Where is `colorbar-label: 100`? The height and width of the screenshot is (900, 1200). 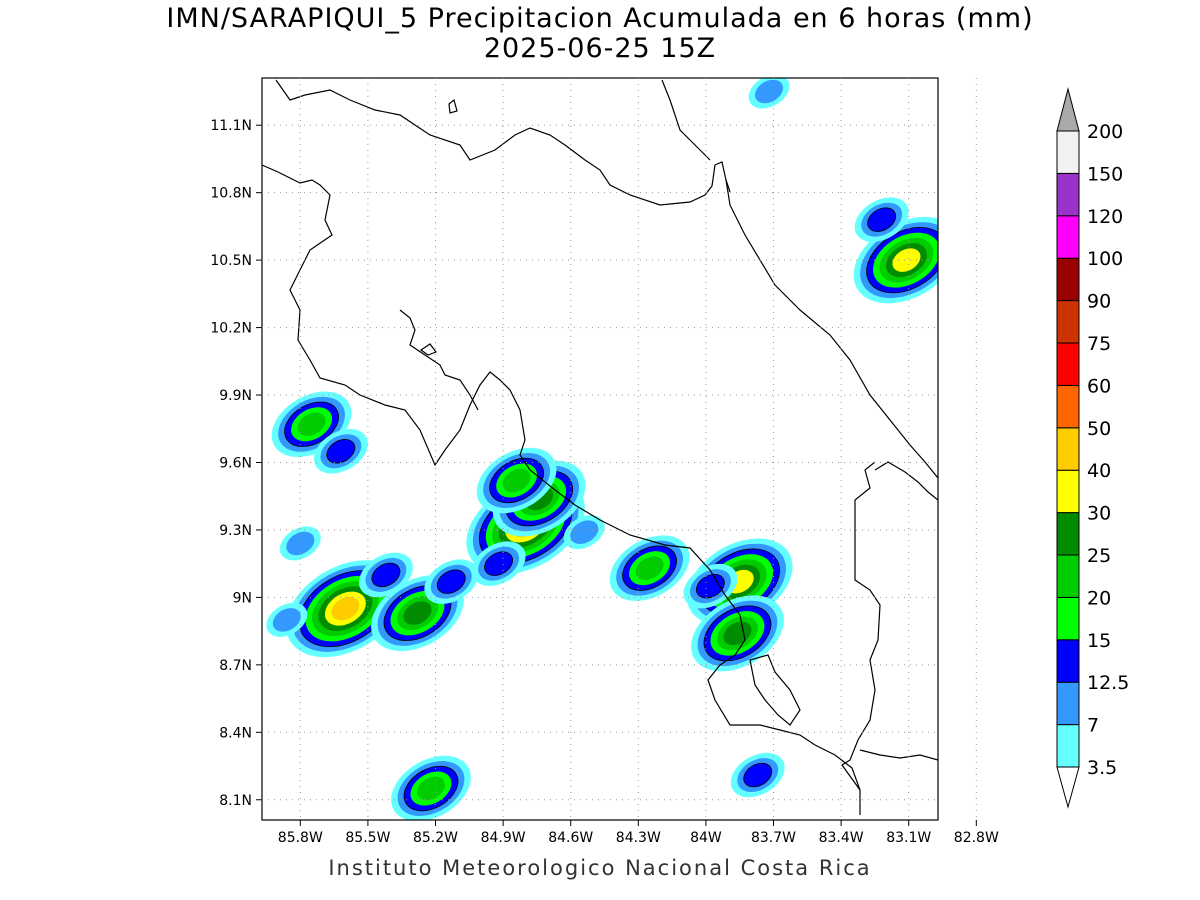
colorbar-label: 100 is located at coordinates (1105, 259).